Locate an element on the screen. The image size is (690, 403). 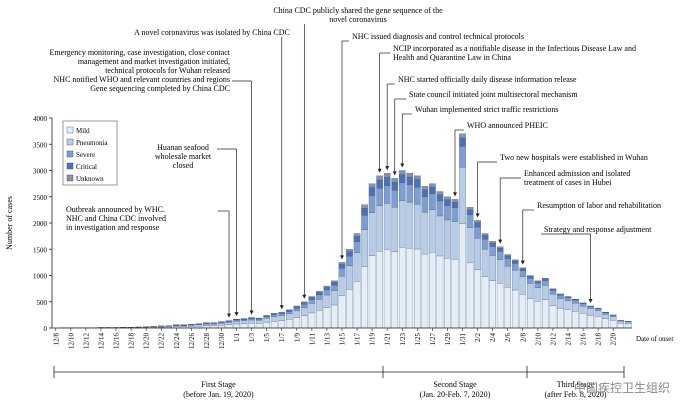
annotation-label: Resumption of labor and rehabilitation is located at coordinates (599, 205).